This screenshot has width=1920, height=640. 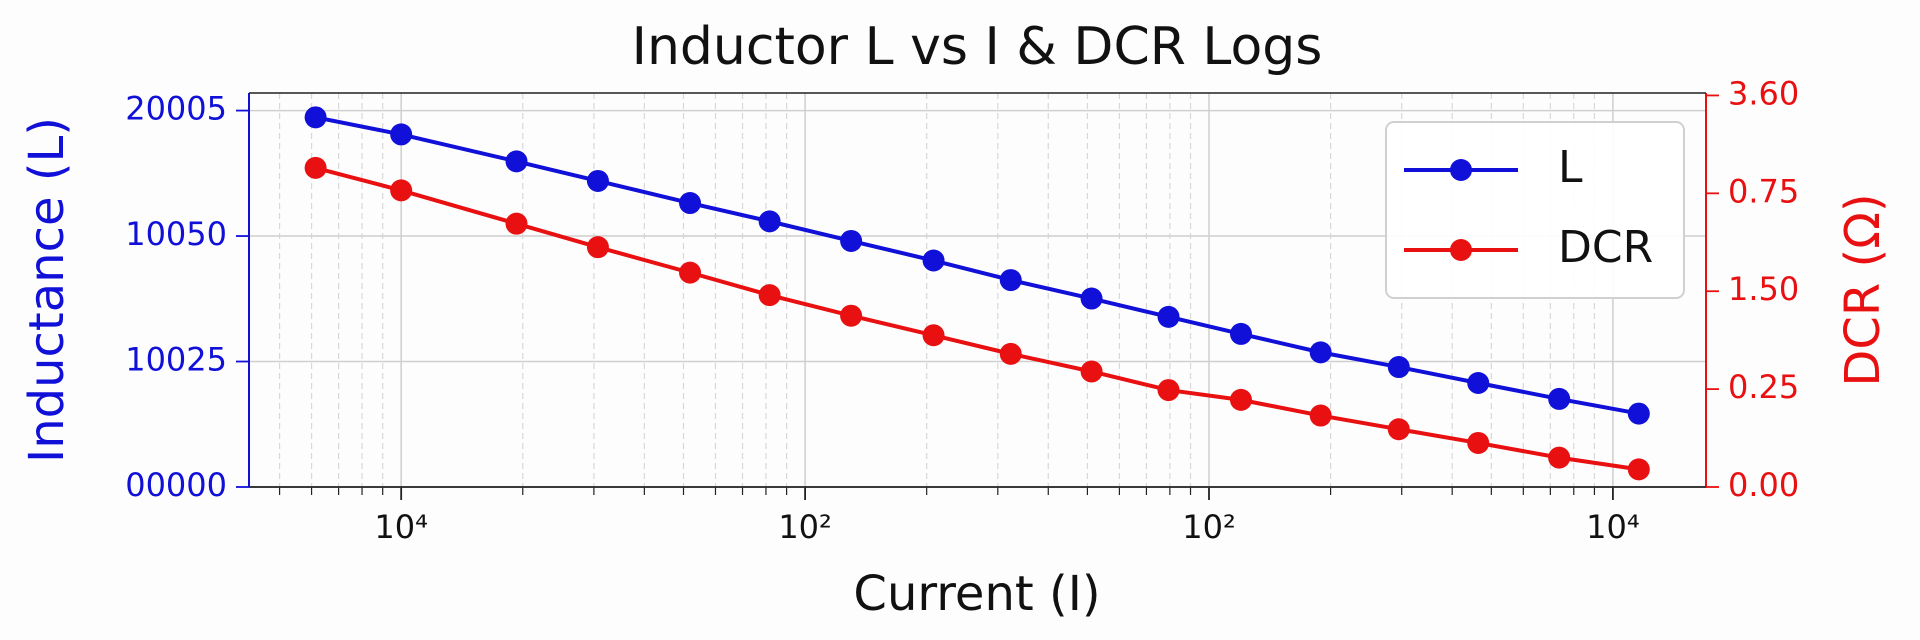 I want to click on legend-label: L, so click(x=1570, y=167).